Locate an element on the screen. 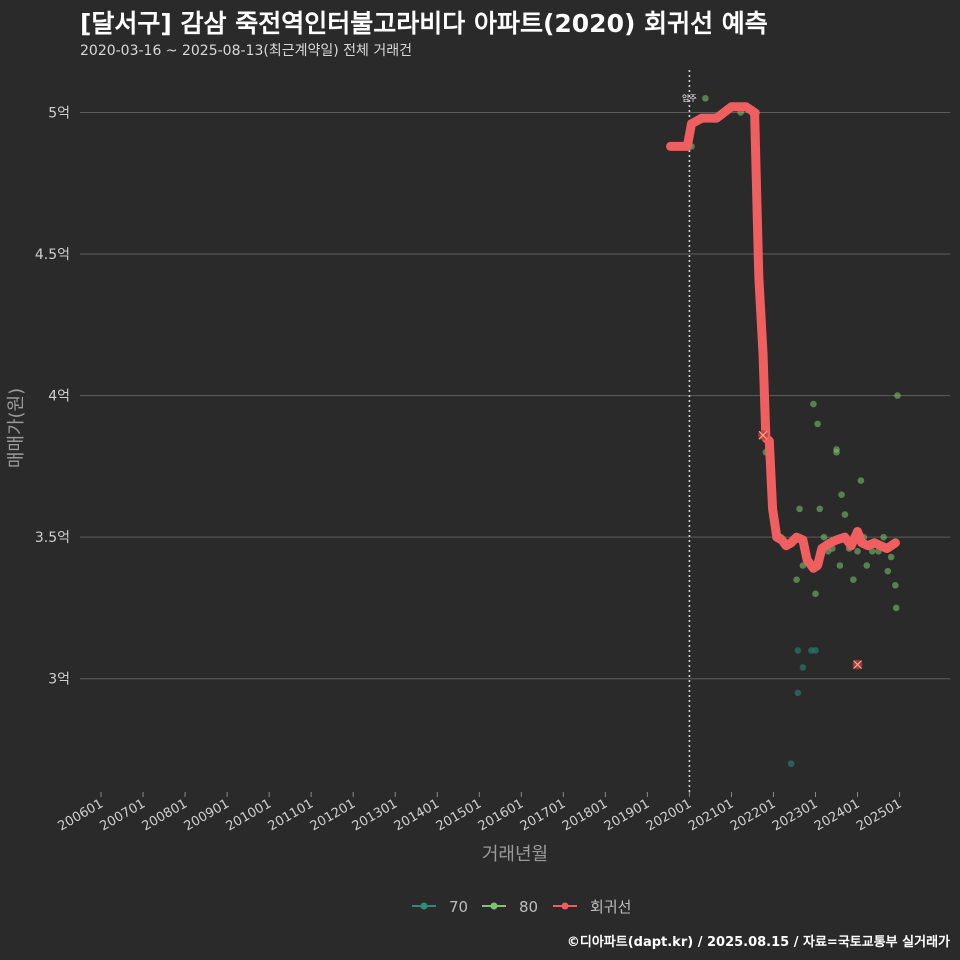 The image size is (960, 960). x-tick-label: 201301 is located at coordinates (375, 815).